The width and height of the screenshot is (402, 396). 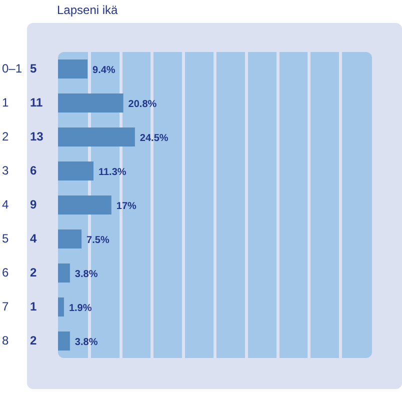 I want to click on y-tick-label: 6, so click(x=5, y=272).